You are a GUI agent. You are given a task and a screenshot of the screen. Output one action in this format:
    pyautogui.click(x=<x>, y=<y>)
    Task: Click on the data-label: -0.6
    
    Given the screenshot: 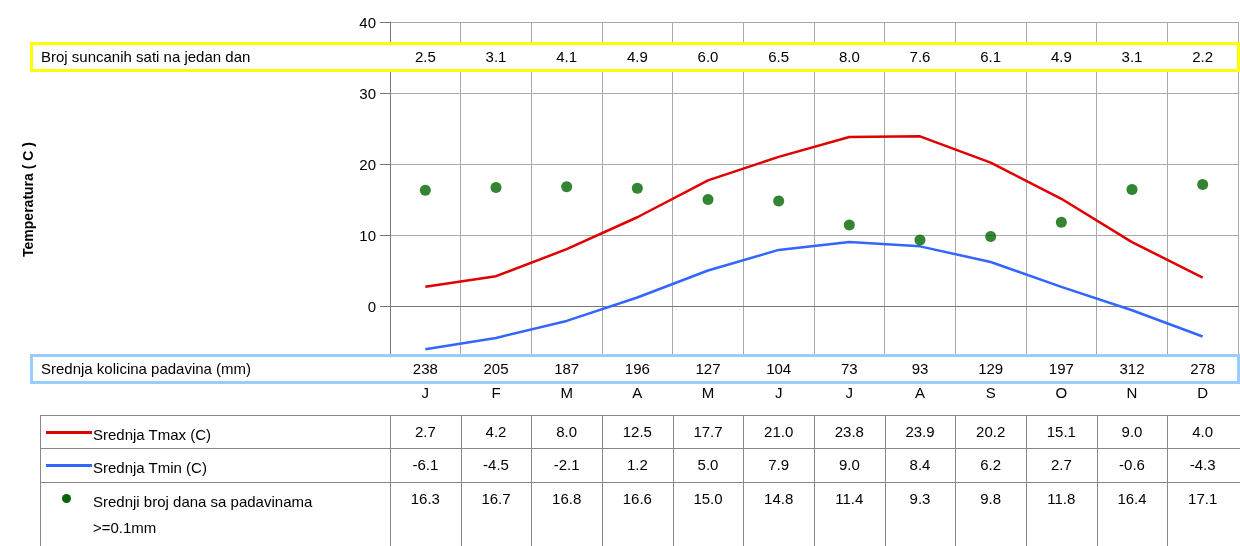 What is the action you would take?
    pyautogui.click(x=1132, y=464)
    